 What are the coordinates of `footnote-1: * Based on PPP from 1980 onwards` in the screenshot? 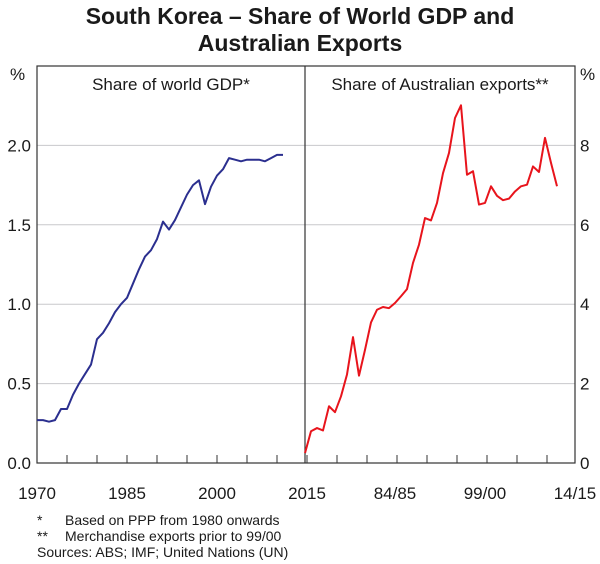 It's located at (162, 520).